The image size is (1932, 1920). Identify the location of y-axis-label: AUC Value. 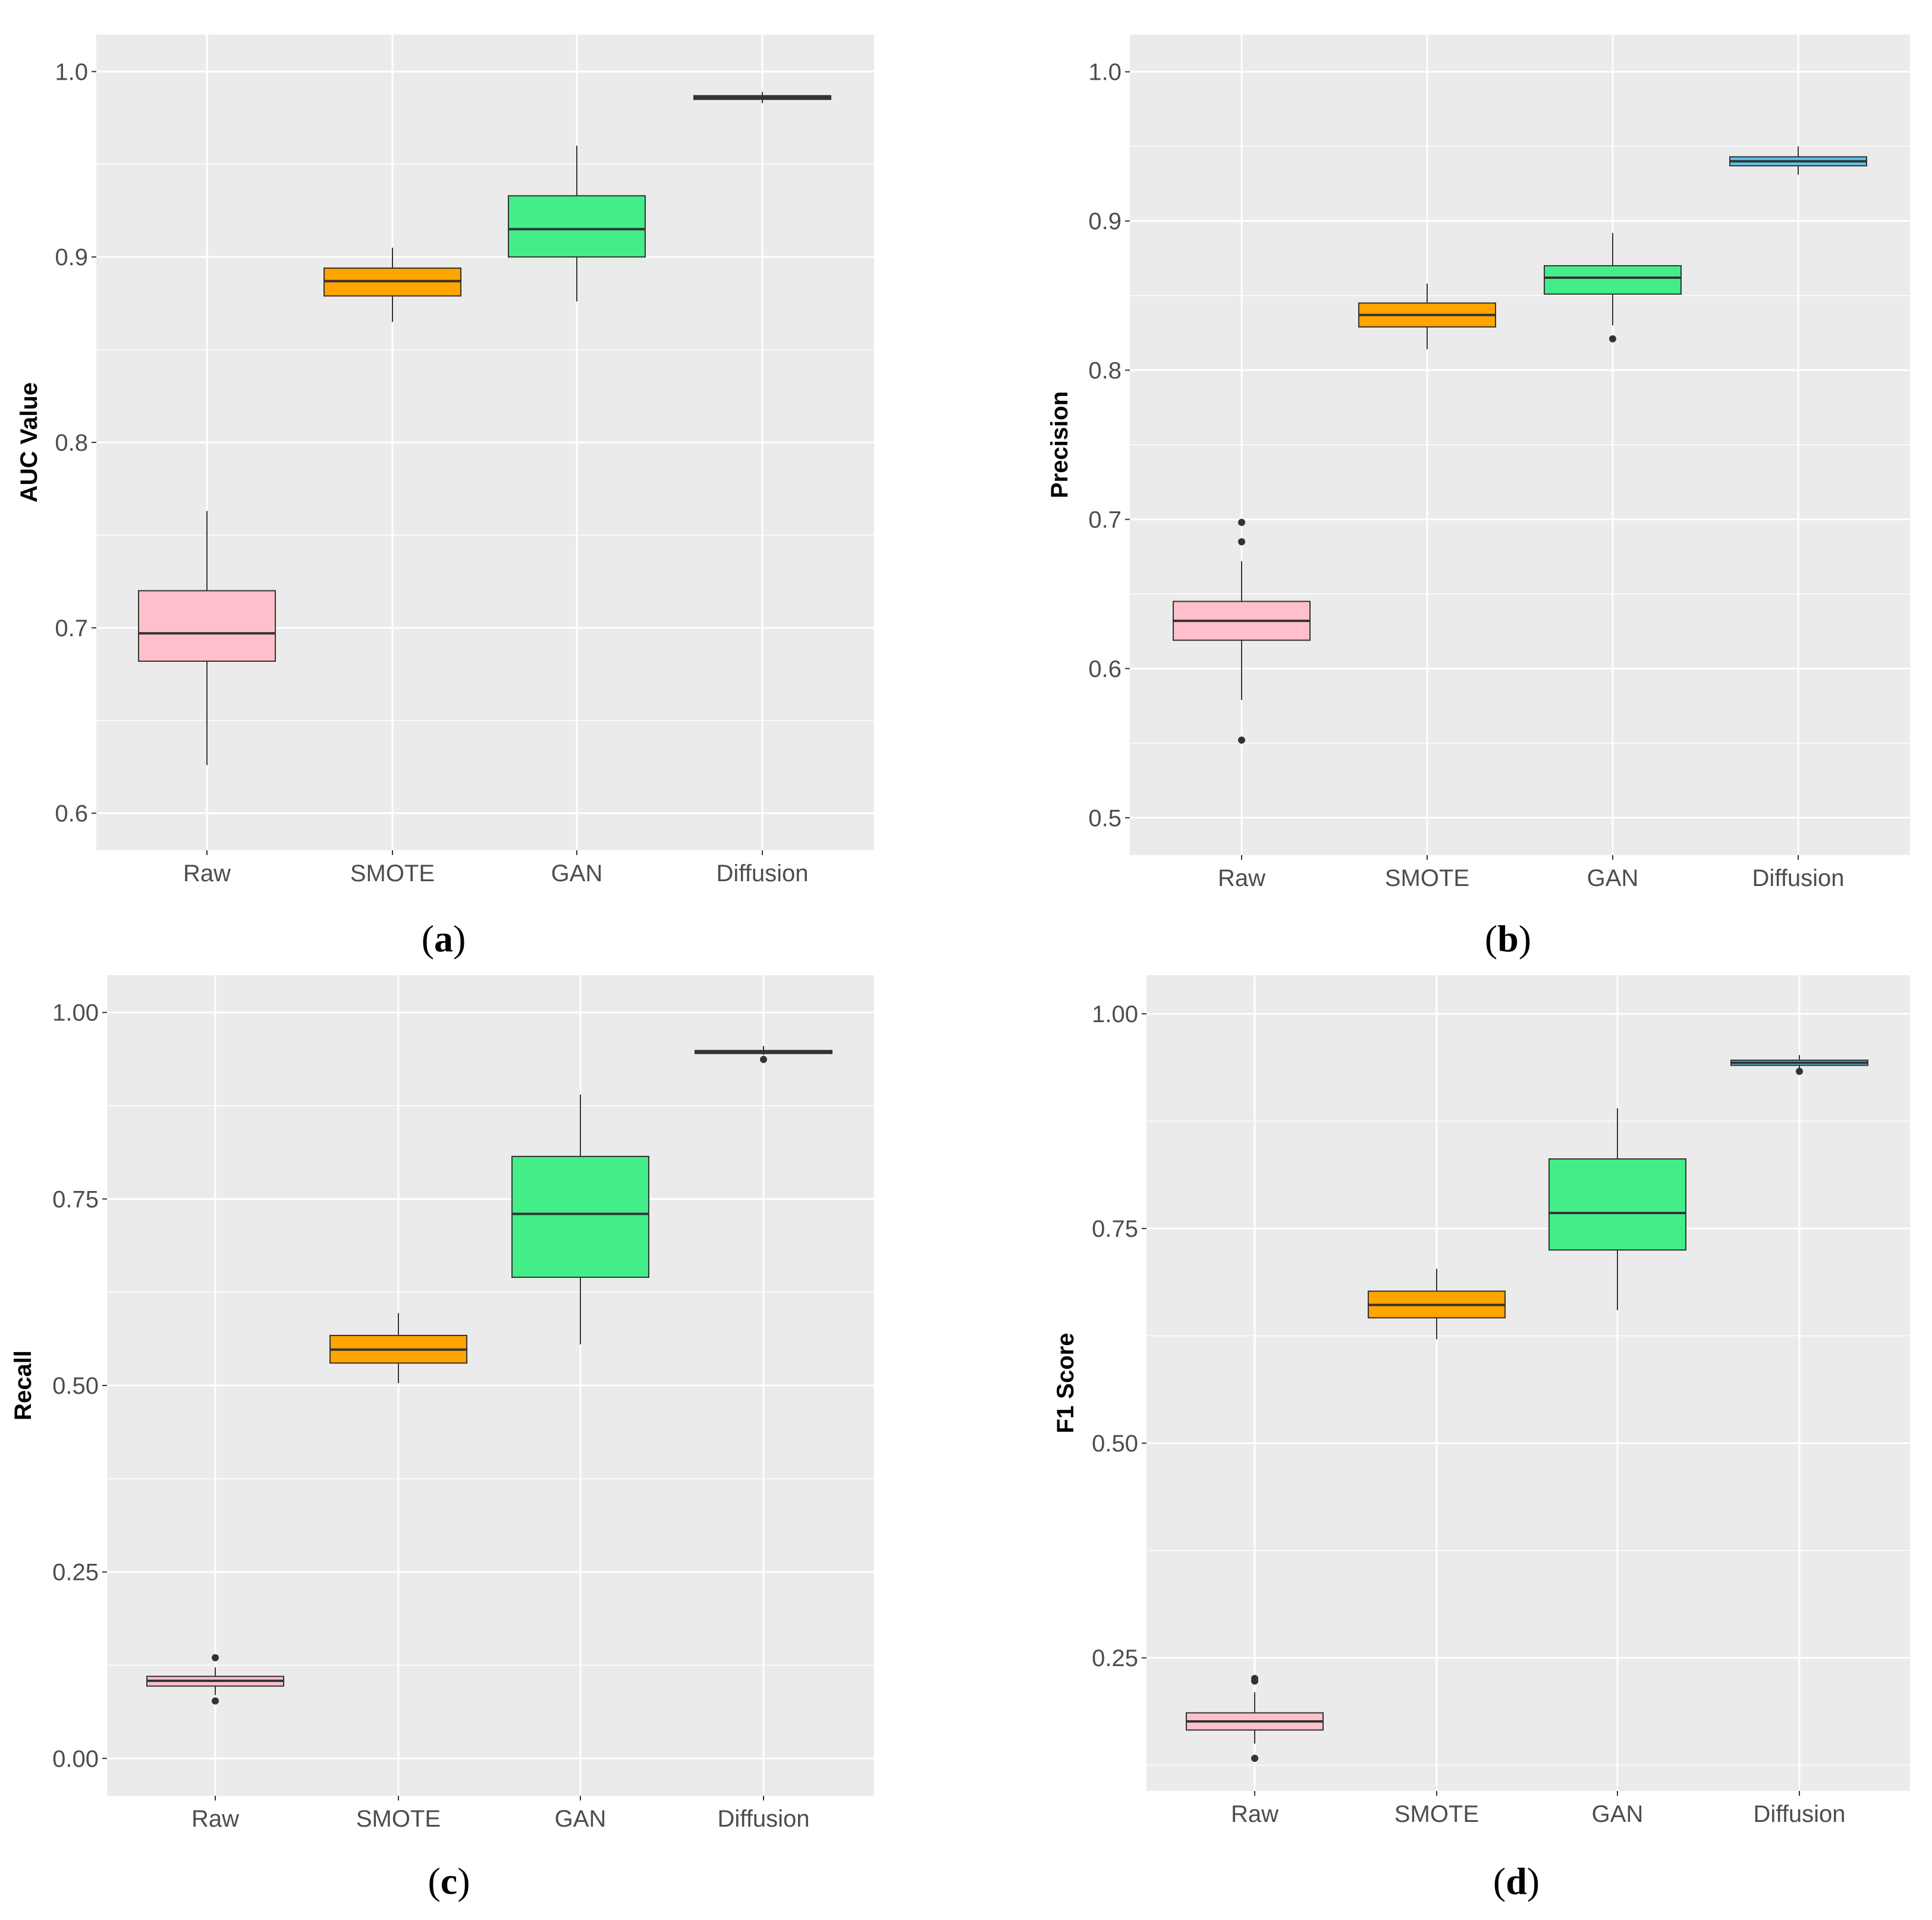
(29, 442).